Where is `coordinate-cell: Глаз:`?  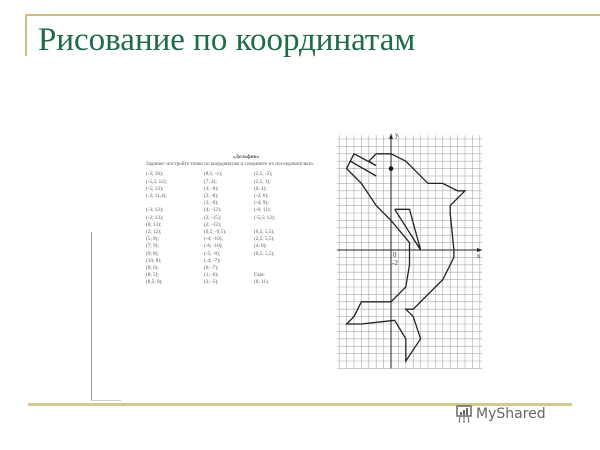
coordinate-cell: Глаз: is located at coordinates (259, 275).